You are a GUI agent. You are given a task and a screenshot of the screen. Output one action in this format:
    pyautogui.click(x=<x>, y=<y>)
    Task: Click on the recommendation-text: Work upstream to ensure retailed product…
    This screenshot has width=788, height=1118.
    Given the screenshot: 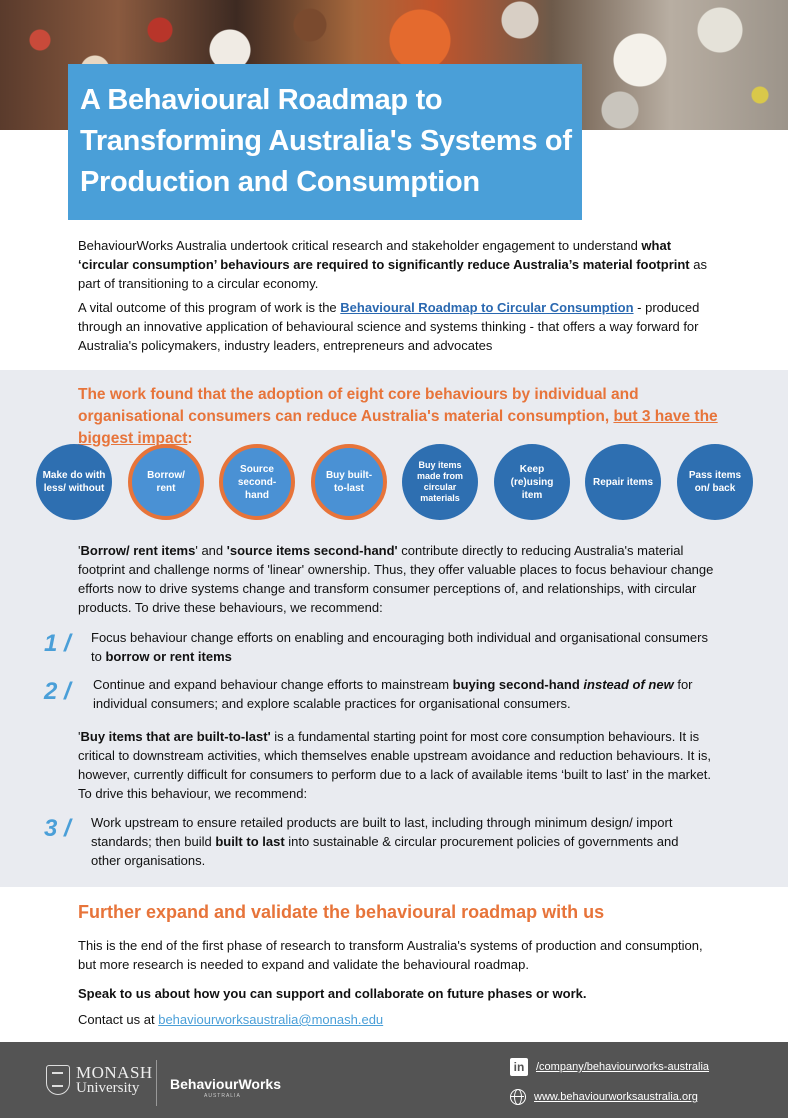 What is the action you would take?
    pyautogui.click(x=385, y=841)
    